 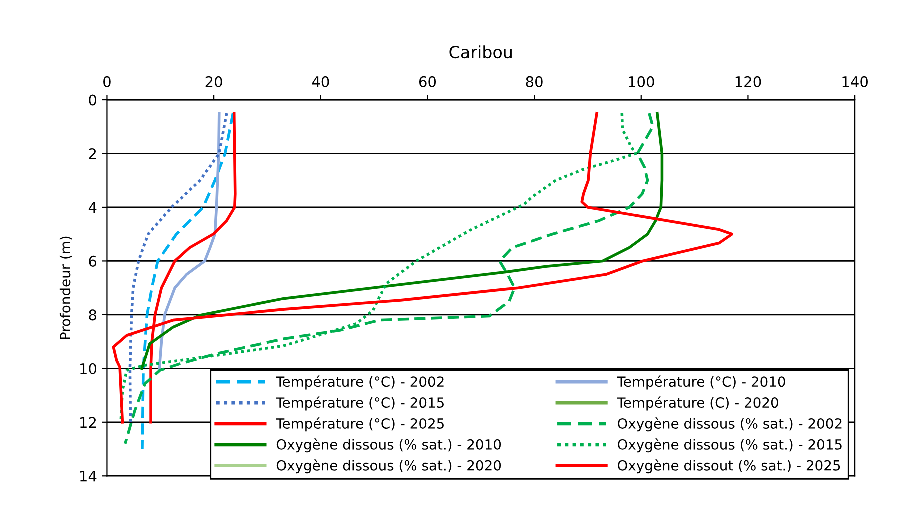 I want to click on legend-label: Oxygène dissous (% sat.) - 2010, so click(x=389, y=445).